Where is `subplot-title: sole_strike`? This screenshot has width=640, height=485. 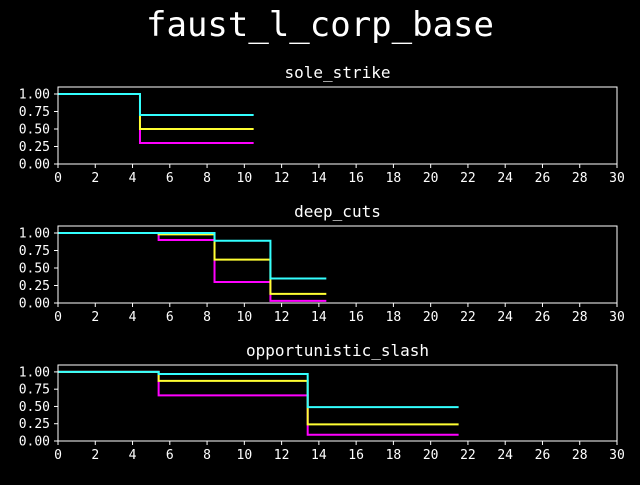 subplot-title: sole_strike is located at coordinates (338, 72).